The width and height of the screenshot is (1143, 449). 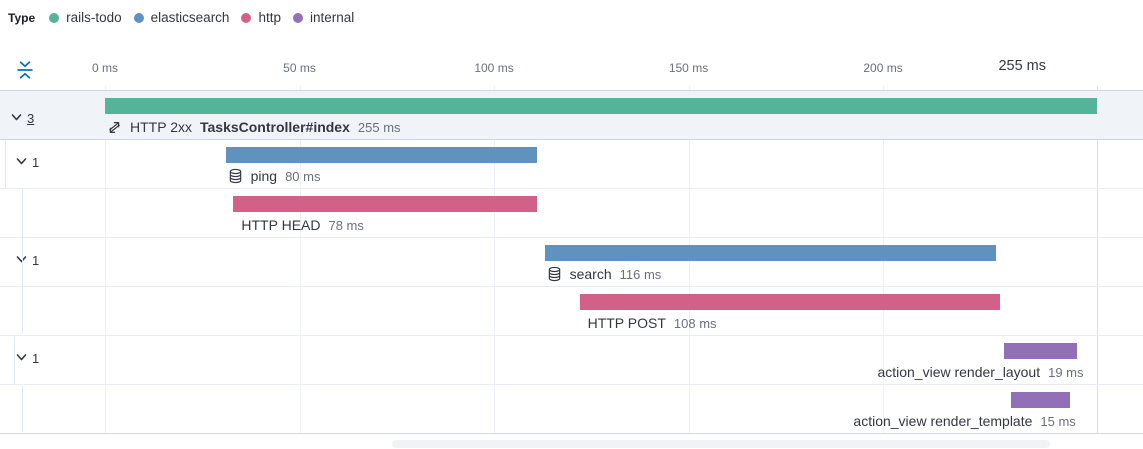 I want to click on span-label: ping 80 ms, so click(x=274, y=176).